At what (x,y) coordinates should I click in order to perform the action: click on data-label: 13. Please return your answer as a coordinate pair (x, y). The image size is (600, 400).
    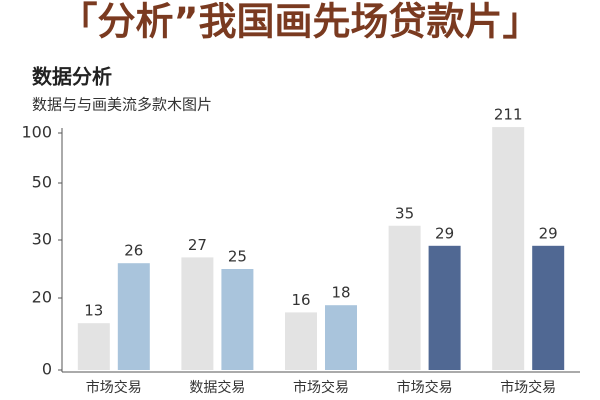
    Looking at the image, I should click on (93, 311).